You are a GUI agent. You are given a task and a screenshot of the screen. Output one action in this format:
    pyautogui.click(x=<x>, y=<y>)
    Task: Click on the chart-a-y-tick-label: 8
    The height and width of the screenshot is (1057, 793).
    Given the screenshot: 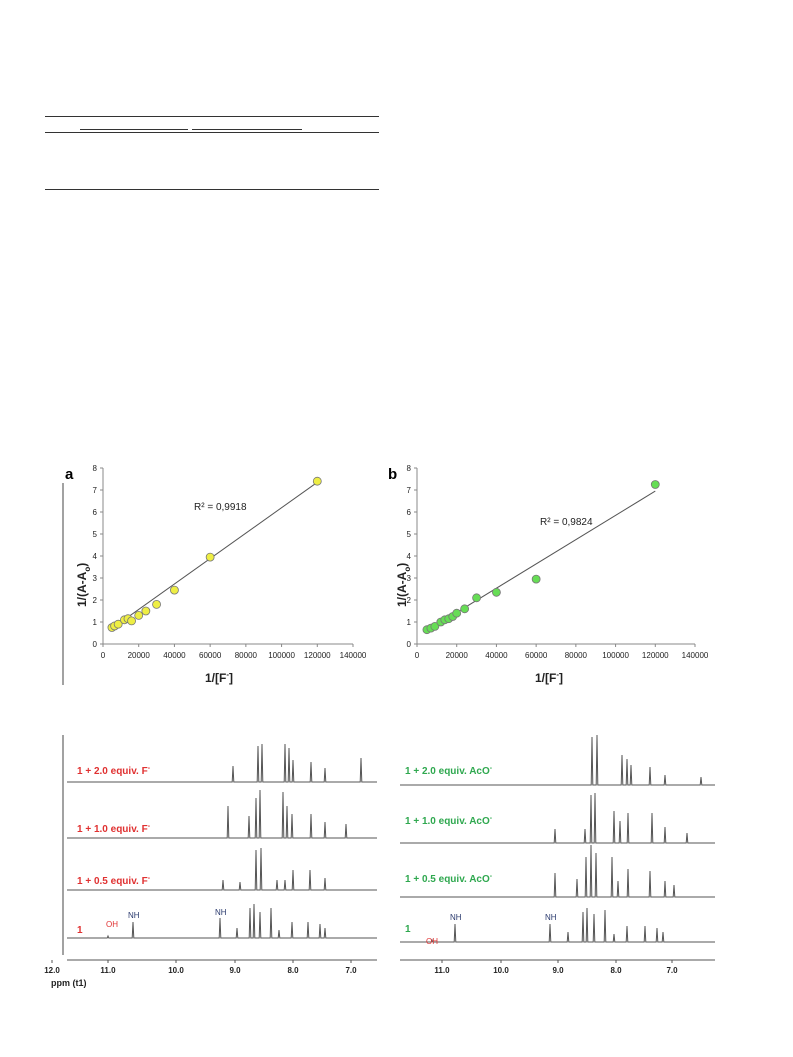 What is the action you would take?
    pyautogui.click(x=95, y=468)
    